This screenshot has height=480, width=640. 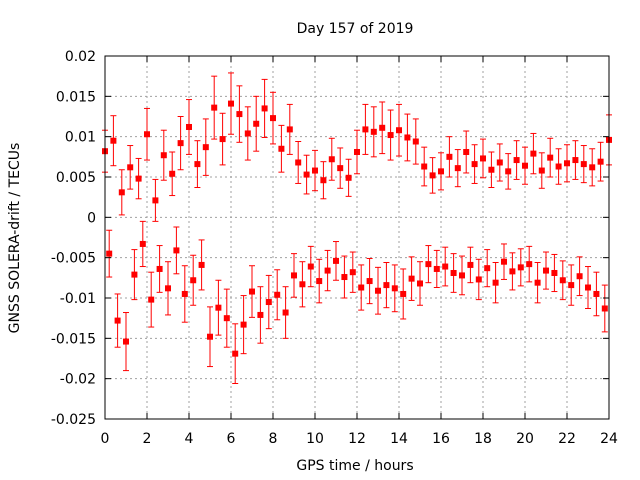 What do you see at coordinates (73, 259) in the screenshot?
I see `y-tick-label: -0.005` at bounding box center [73, 259].